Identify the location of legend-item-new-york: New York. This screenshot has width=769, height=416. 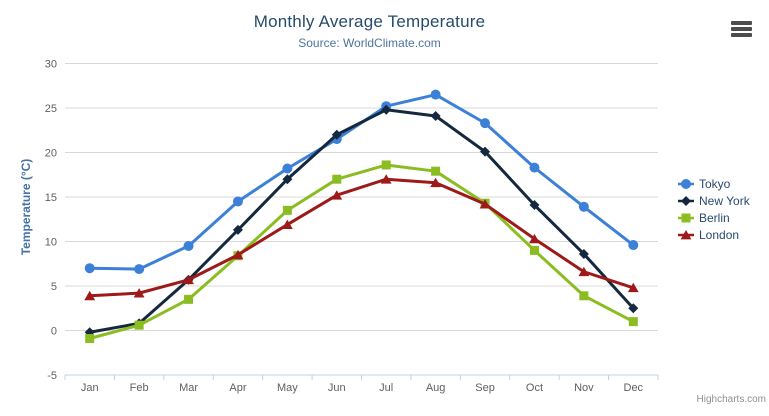
(725, 201).